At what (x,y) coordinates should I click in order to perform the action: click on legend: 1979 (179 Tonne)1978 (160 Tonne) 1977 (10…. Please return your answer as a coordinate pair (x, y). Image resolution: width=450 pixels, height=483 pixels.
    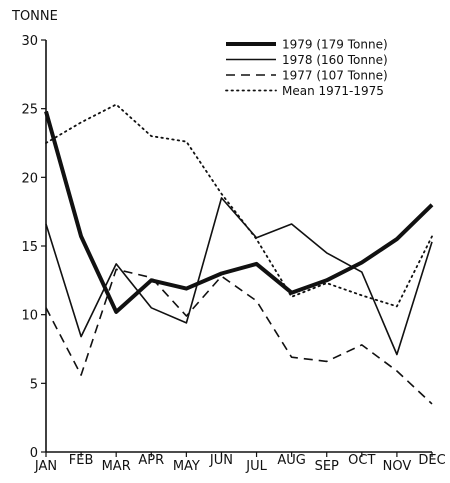
    Looking at the image, I should click on (306, 68).